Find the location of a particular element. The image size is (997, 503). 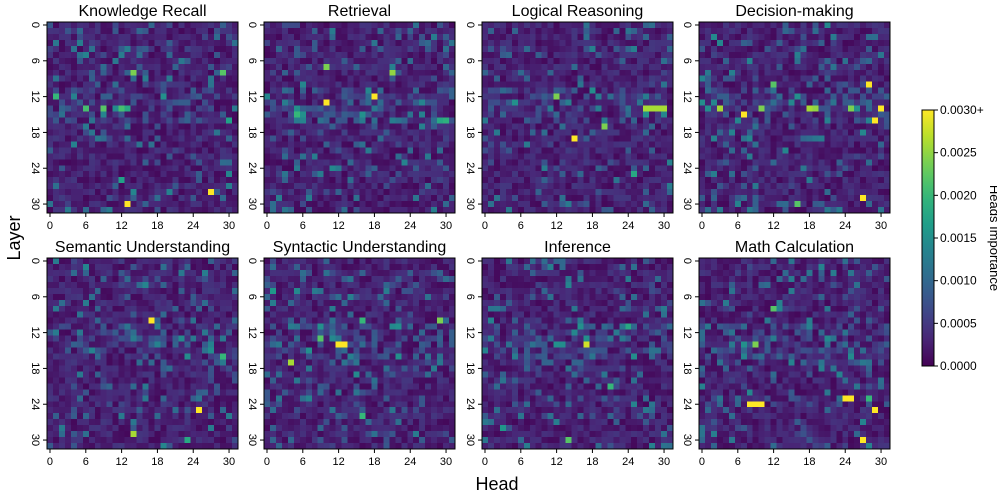

y-tick-label: 30 is located at coordinates (252, 204).